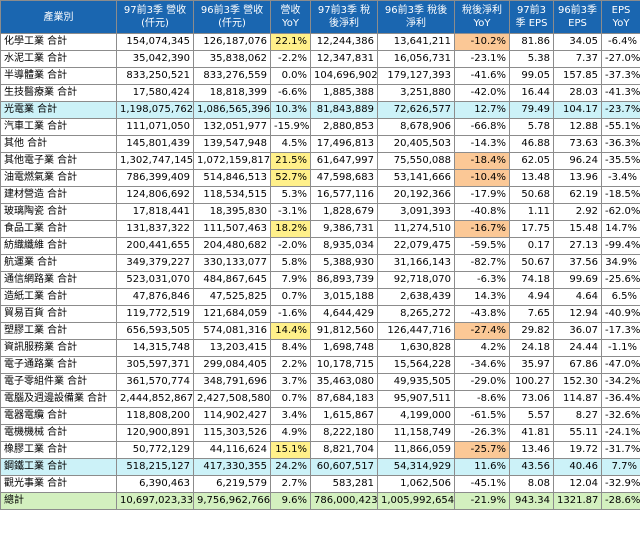 The width and height of the screenshot is (640, 533). I want to click on cell-revenue-96: 484,867,645, so click(232, 280).